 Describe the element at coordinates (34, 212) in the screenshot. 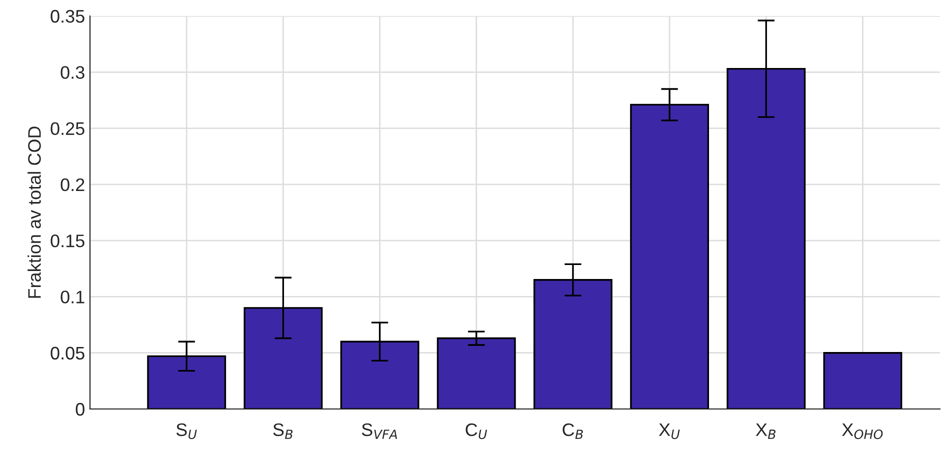

I see `y-axis-title: Fraktion av total COD` at that location.